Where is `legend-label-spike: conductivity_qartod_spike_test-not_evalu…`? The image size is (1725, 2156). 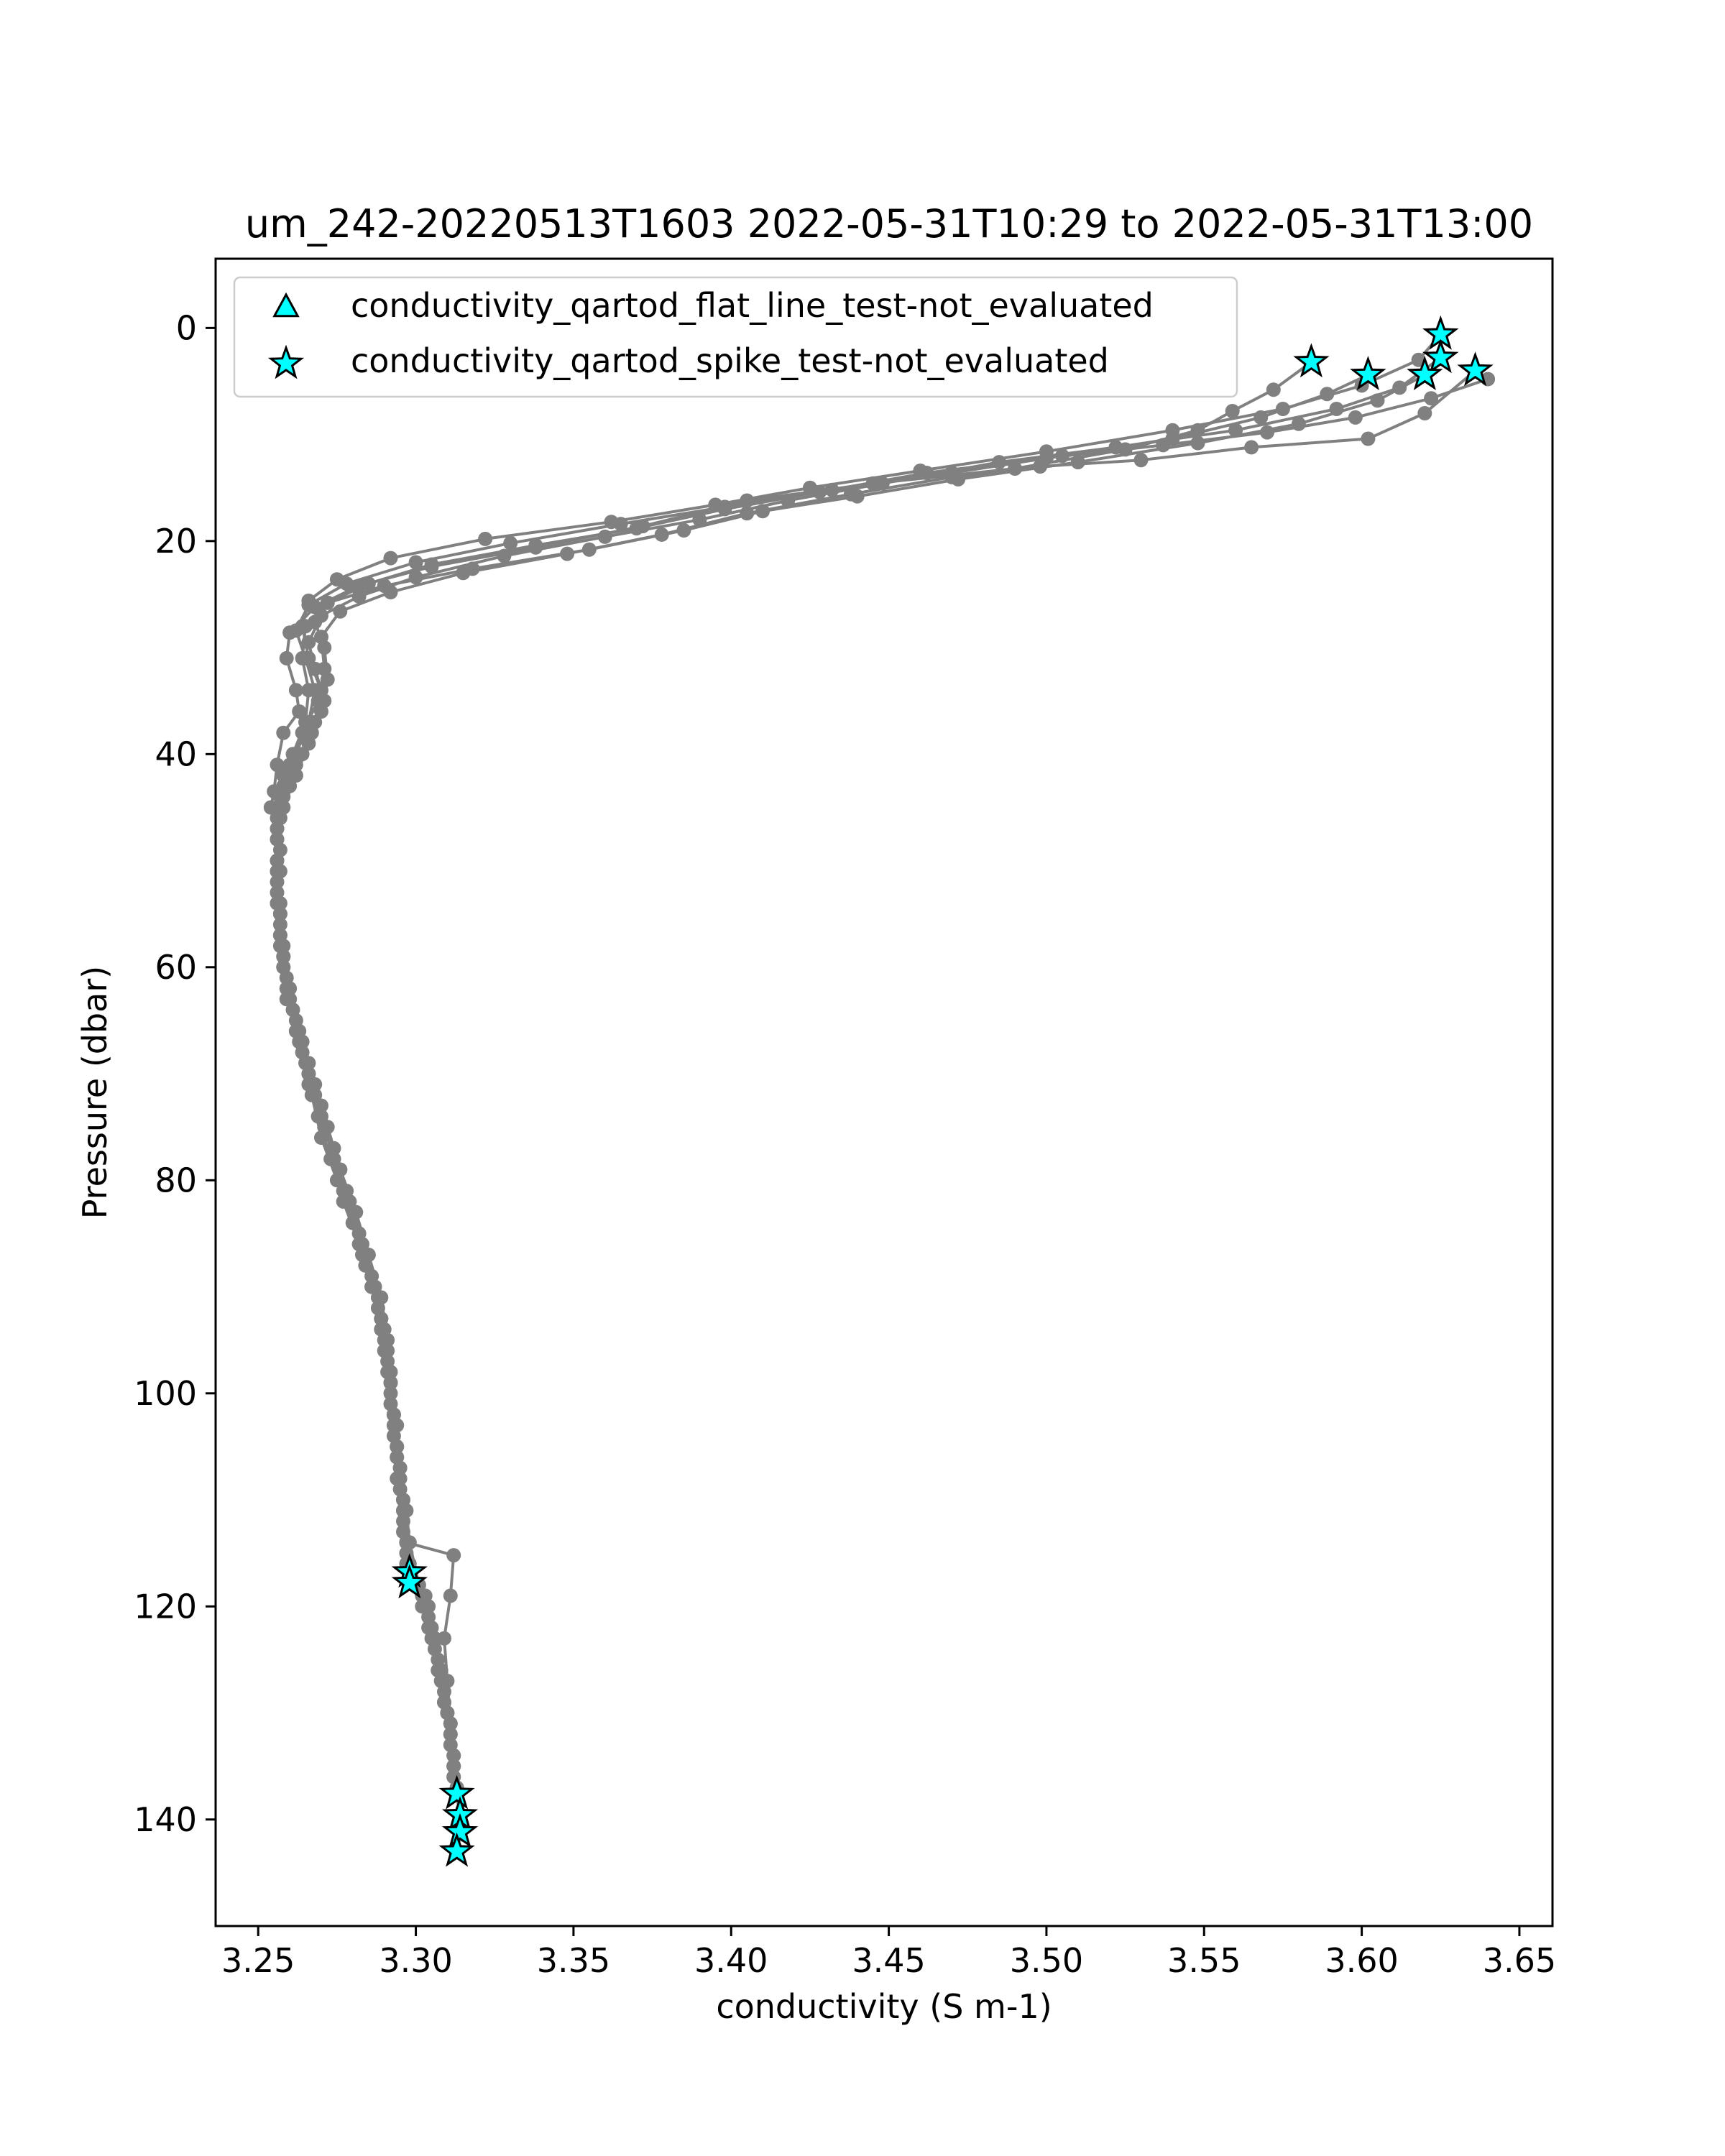 legend-label-spike: conductivity_qartod_spike_test-not_evalu… is located at coordinates (730, 361).